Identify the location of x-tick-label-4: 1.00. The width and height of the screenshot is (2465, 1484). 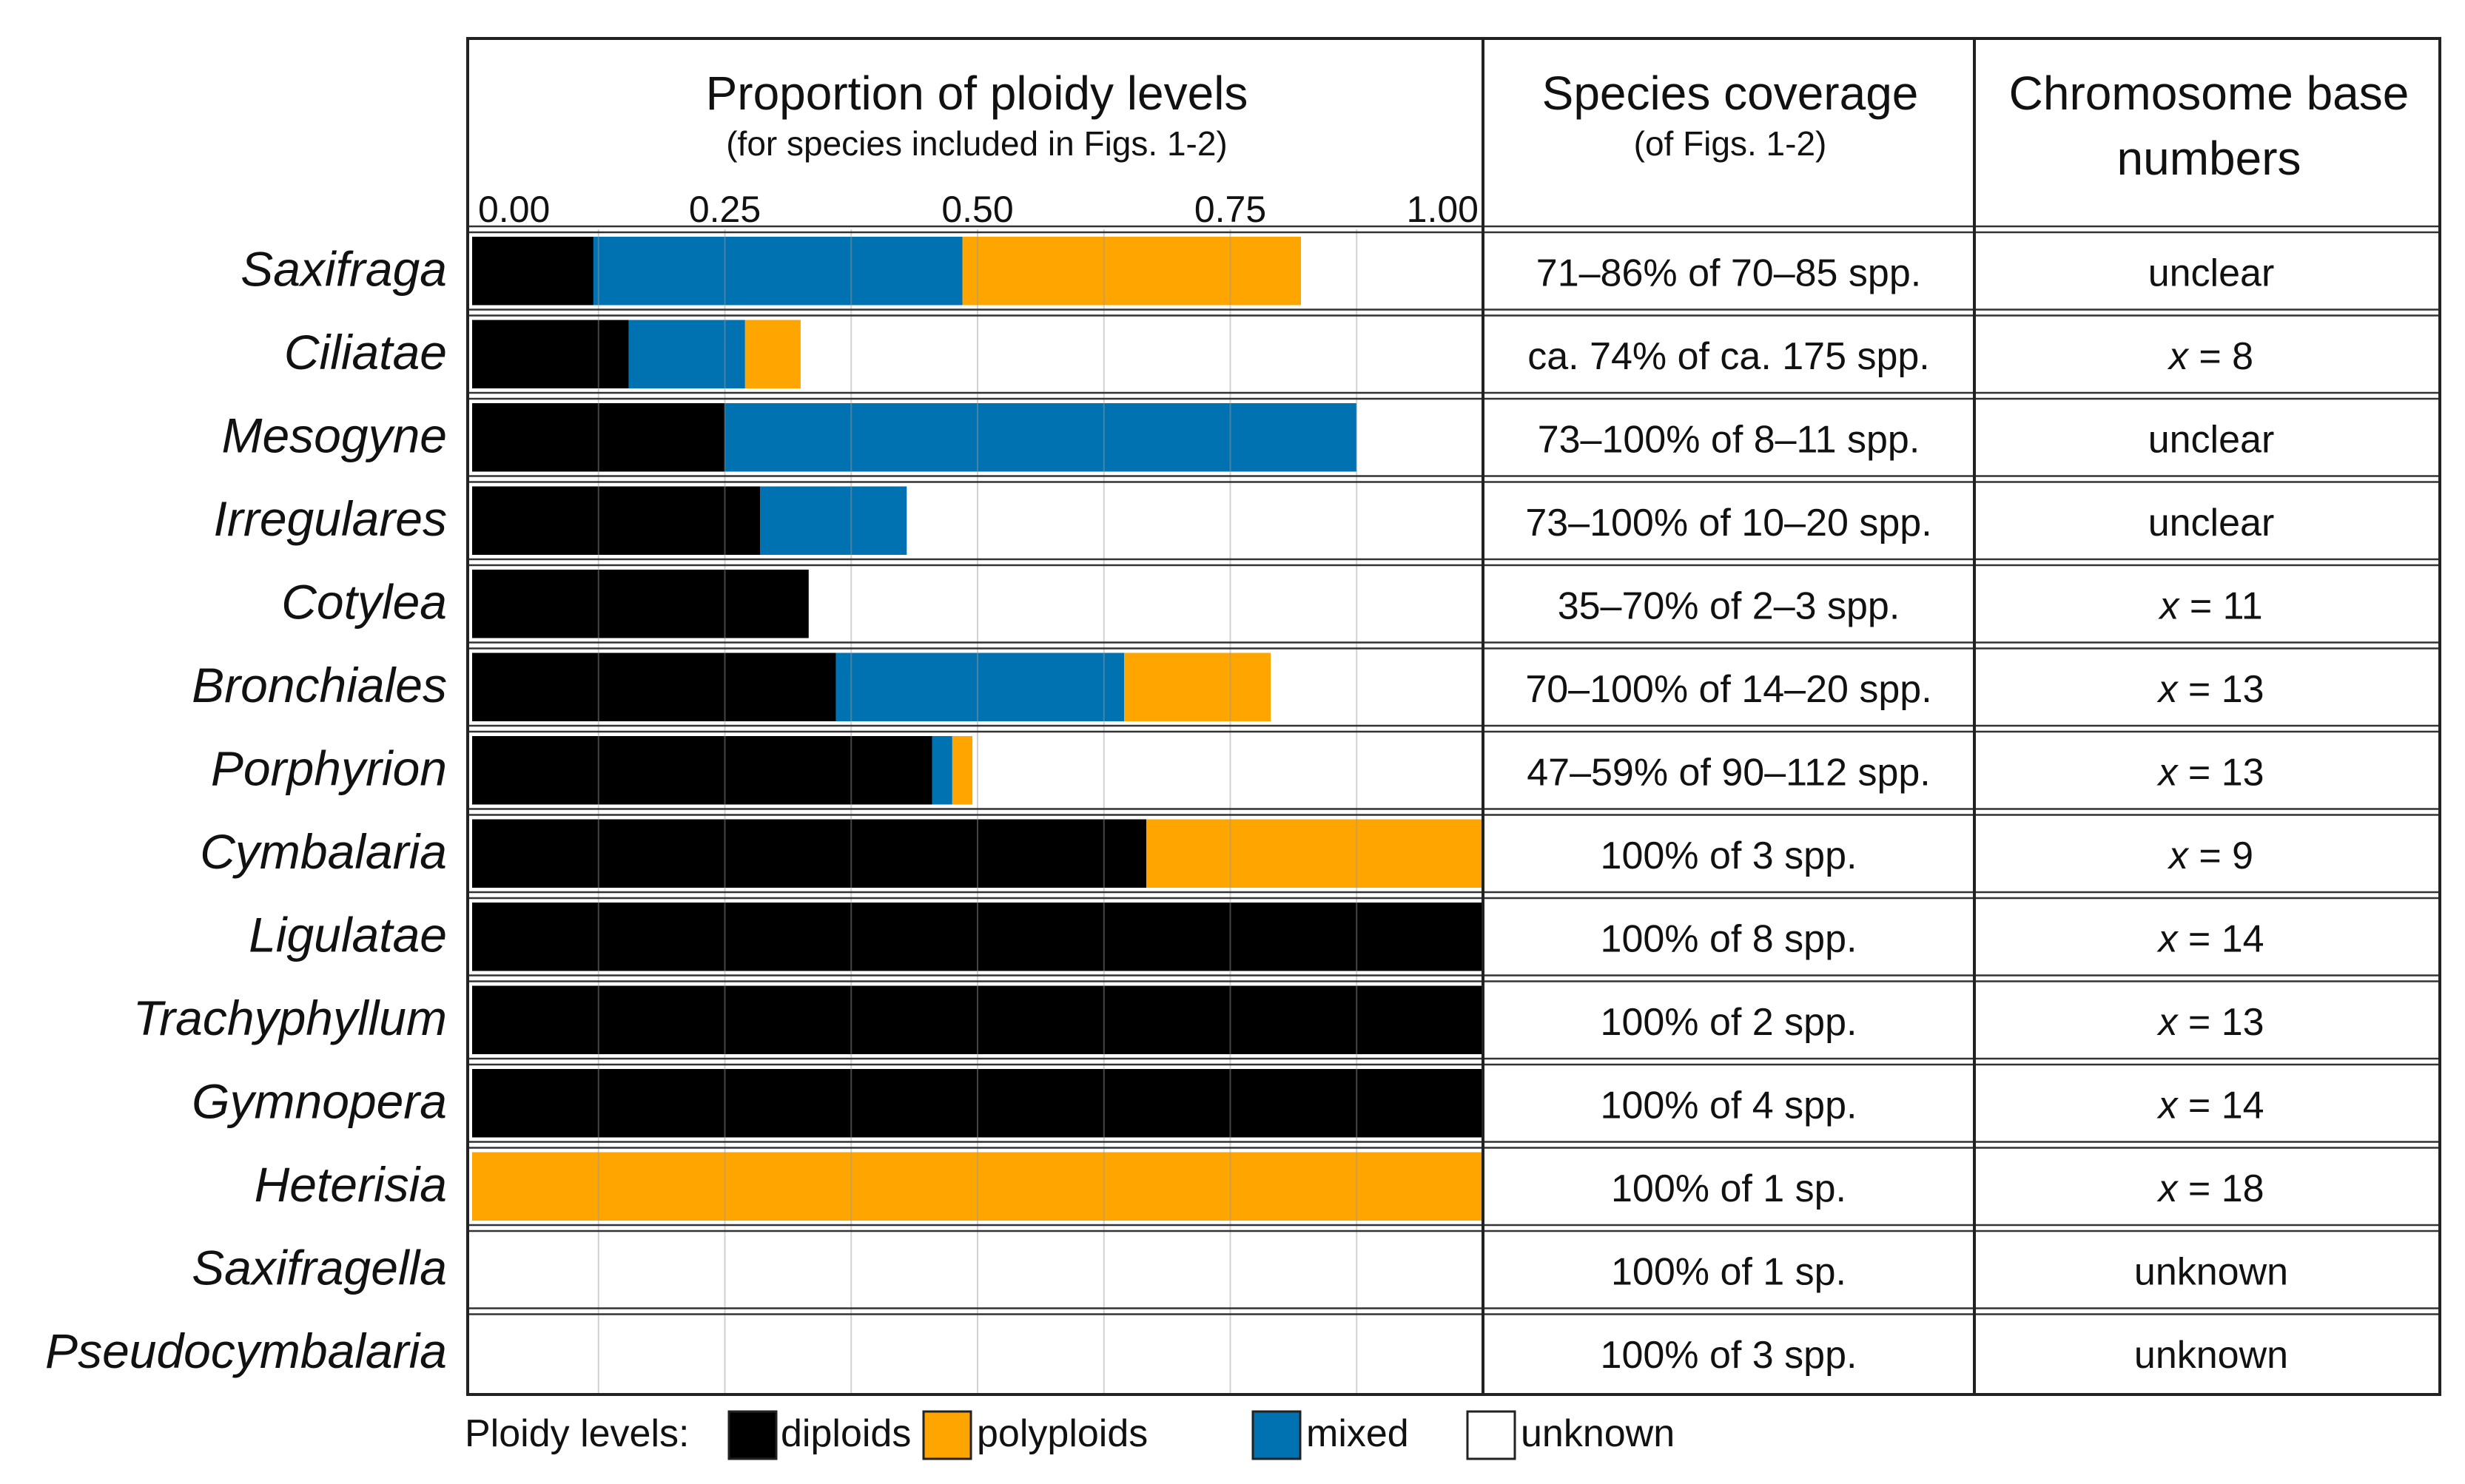
(1443, 209).